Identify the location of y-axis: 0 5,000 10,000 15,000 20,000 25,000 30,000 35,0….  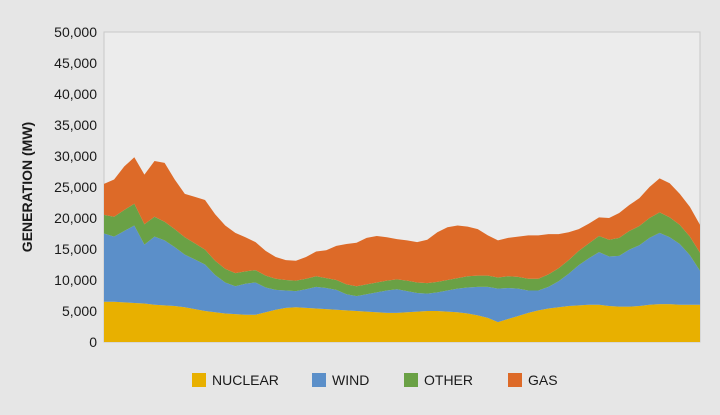
(75, 187).